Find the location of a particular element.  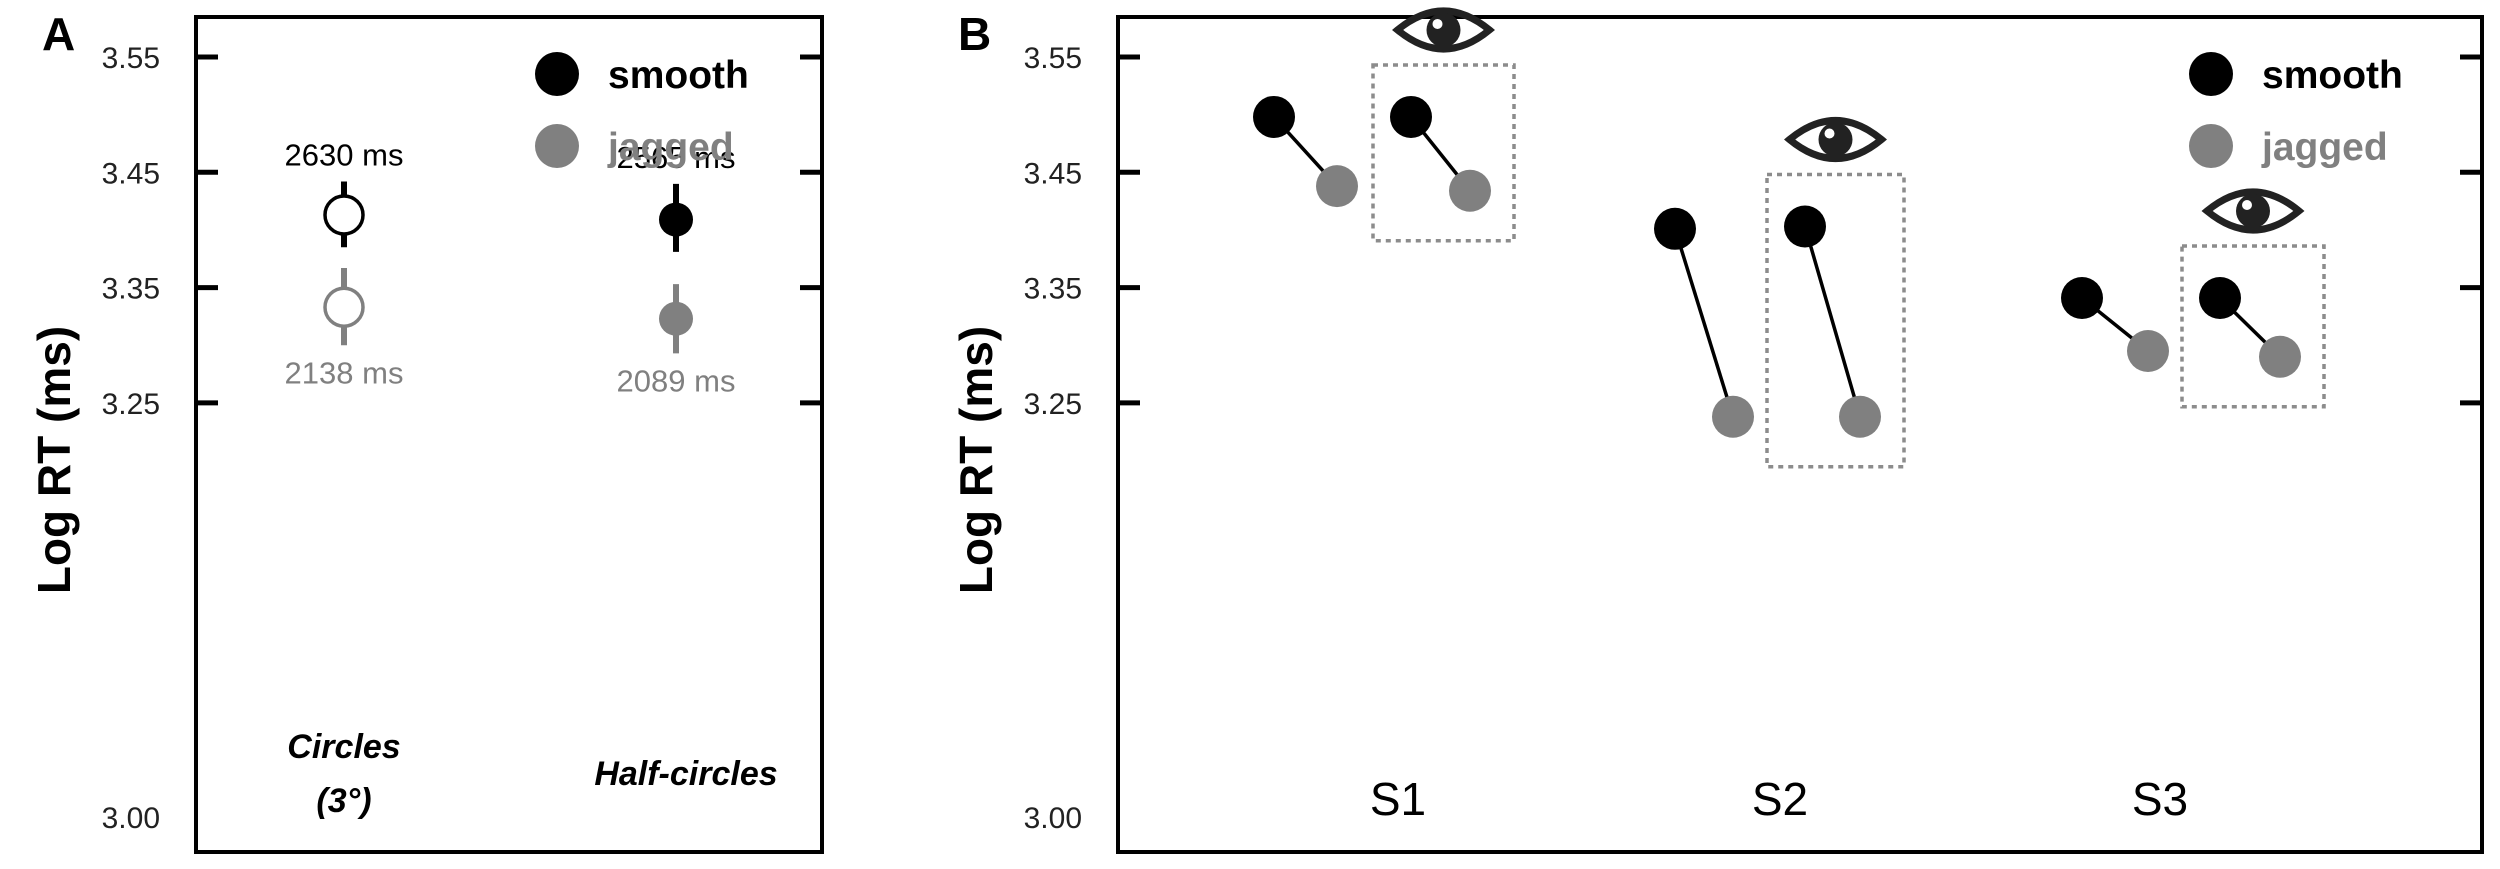

category-label-circles: Circles is located at coordinates (343, 747).